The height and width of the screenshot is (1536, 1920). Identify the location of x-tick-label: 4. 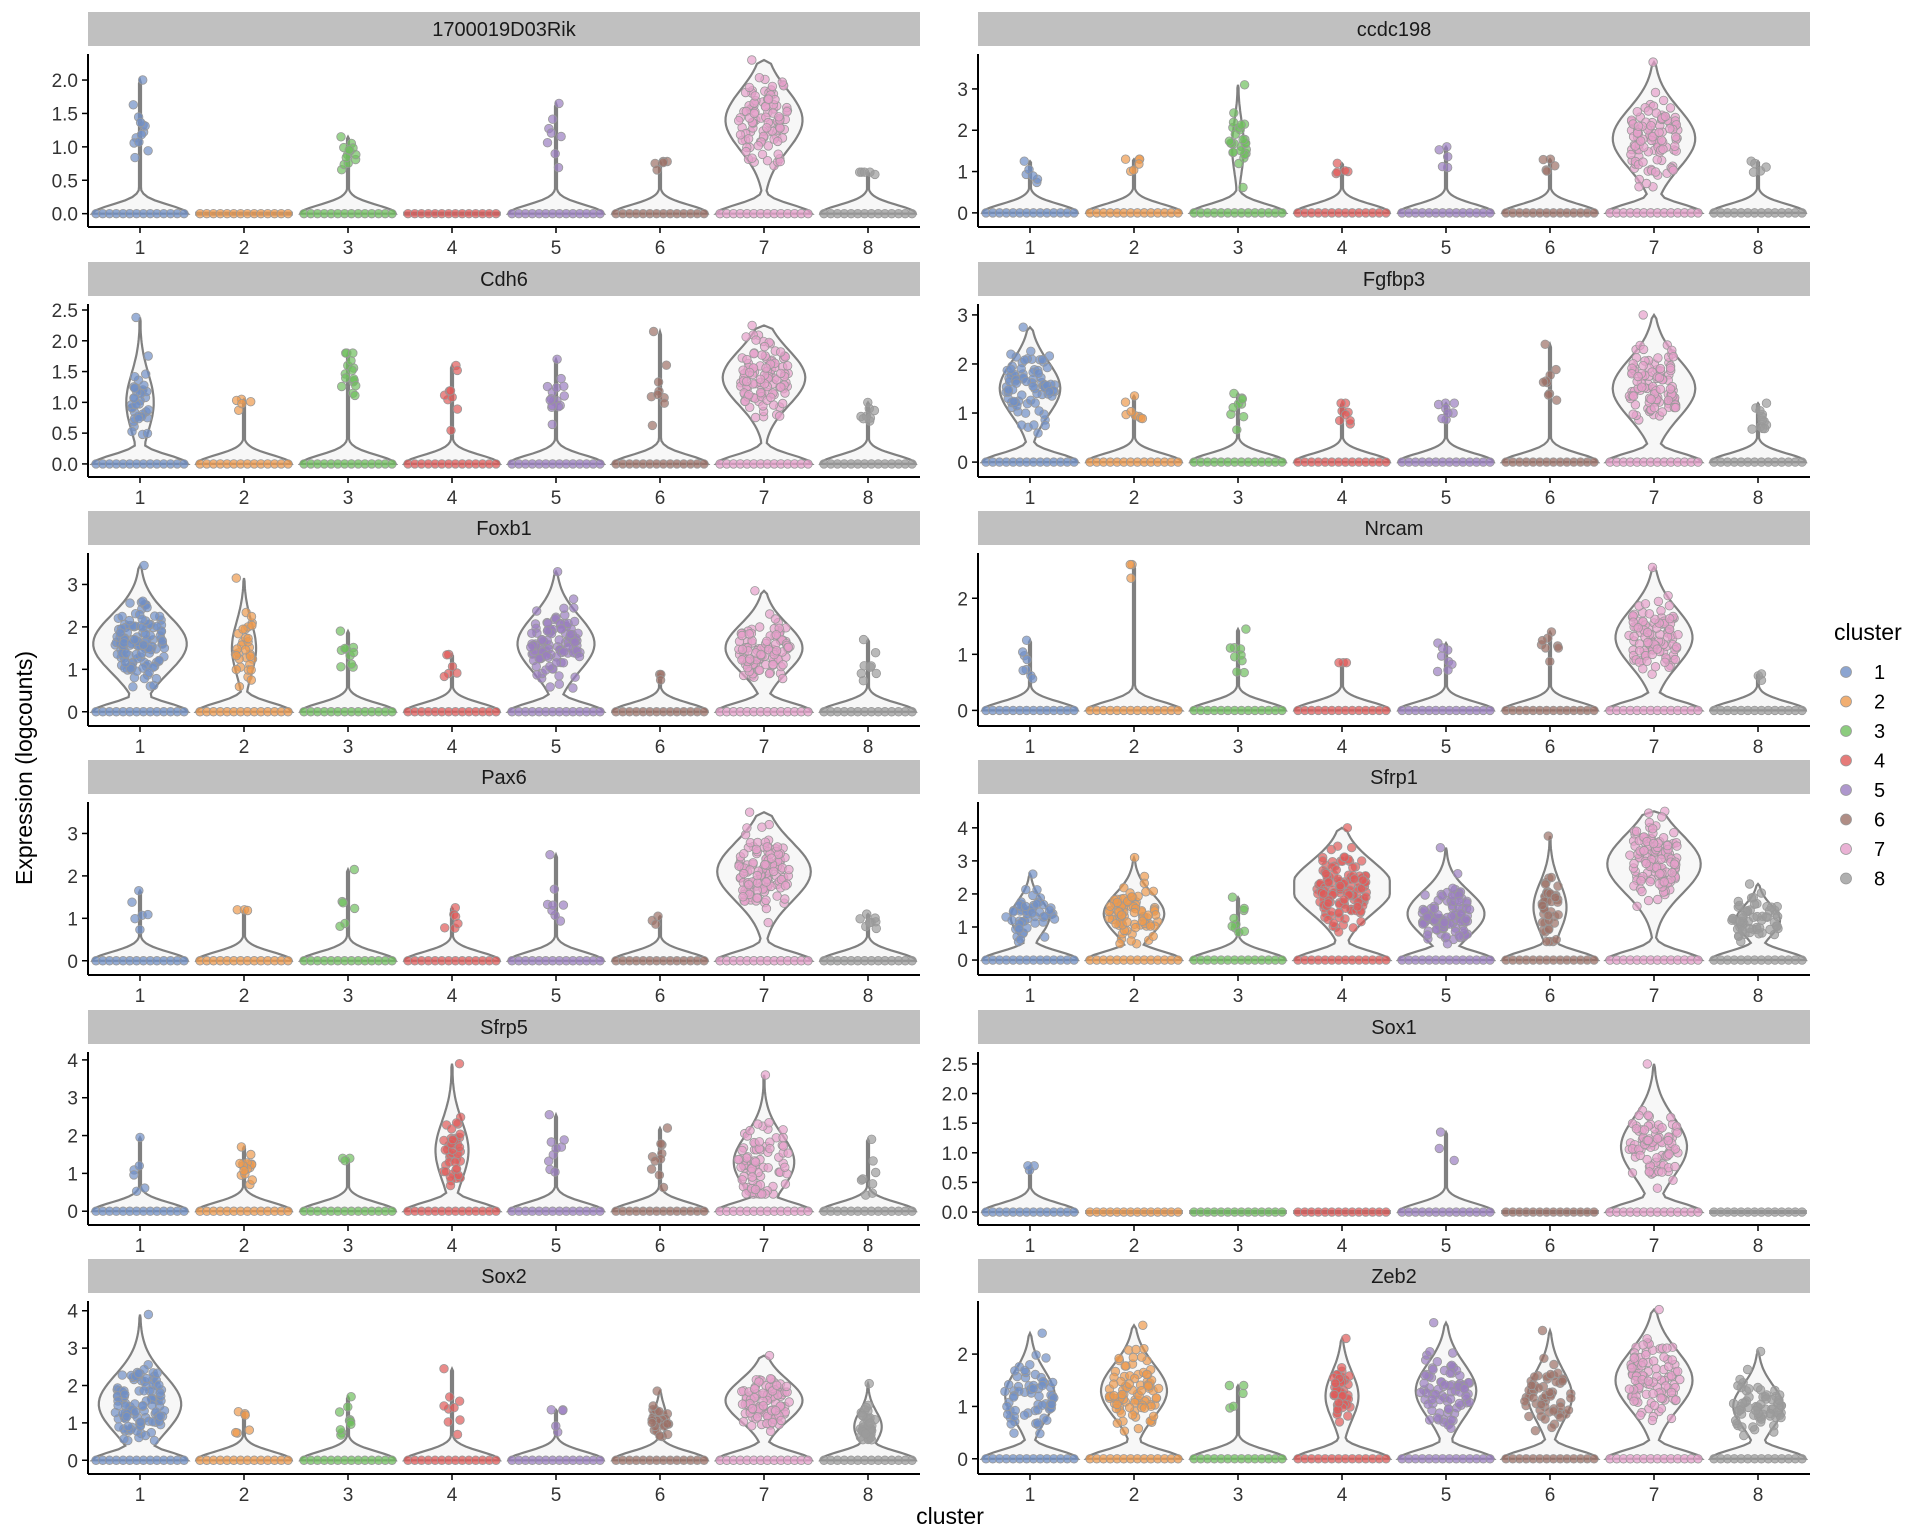
(1342, 996).